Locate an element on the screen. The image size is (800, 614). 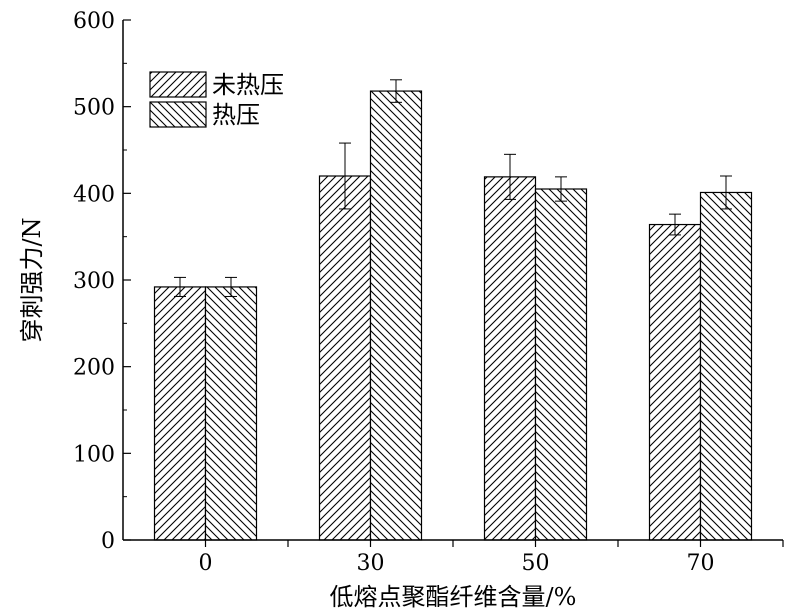
legend-swatch-hot-pressed is located at coordinates (178, 114).